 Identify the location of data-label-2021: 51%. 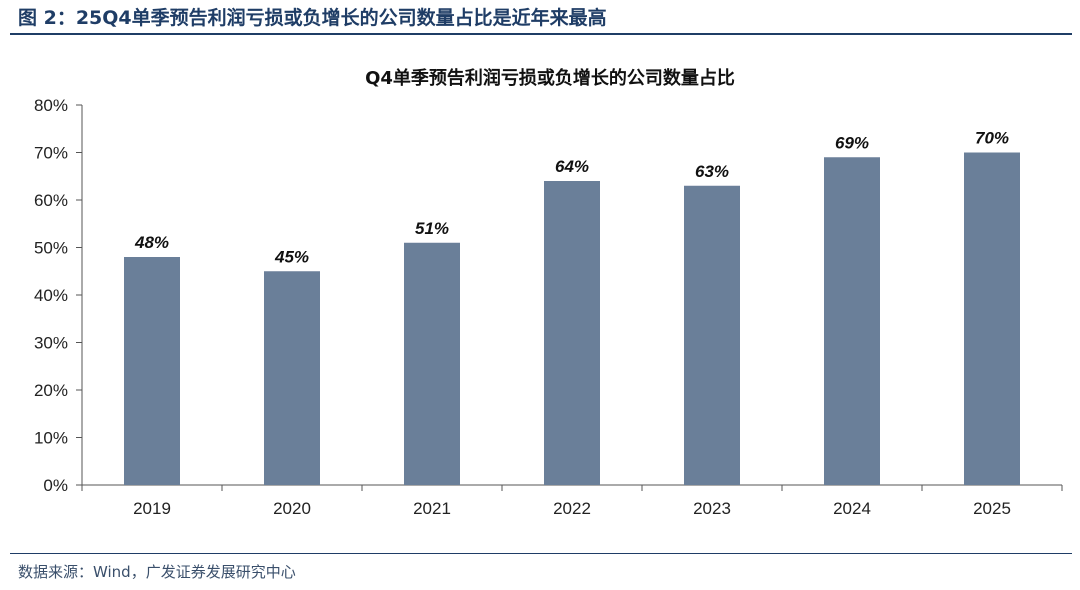
(432, 228).